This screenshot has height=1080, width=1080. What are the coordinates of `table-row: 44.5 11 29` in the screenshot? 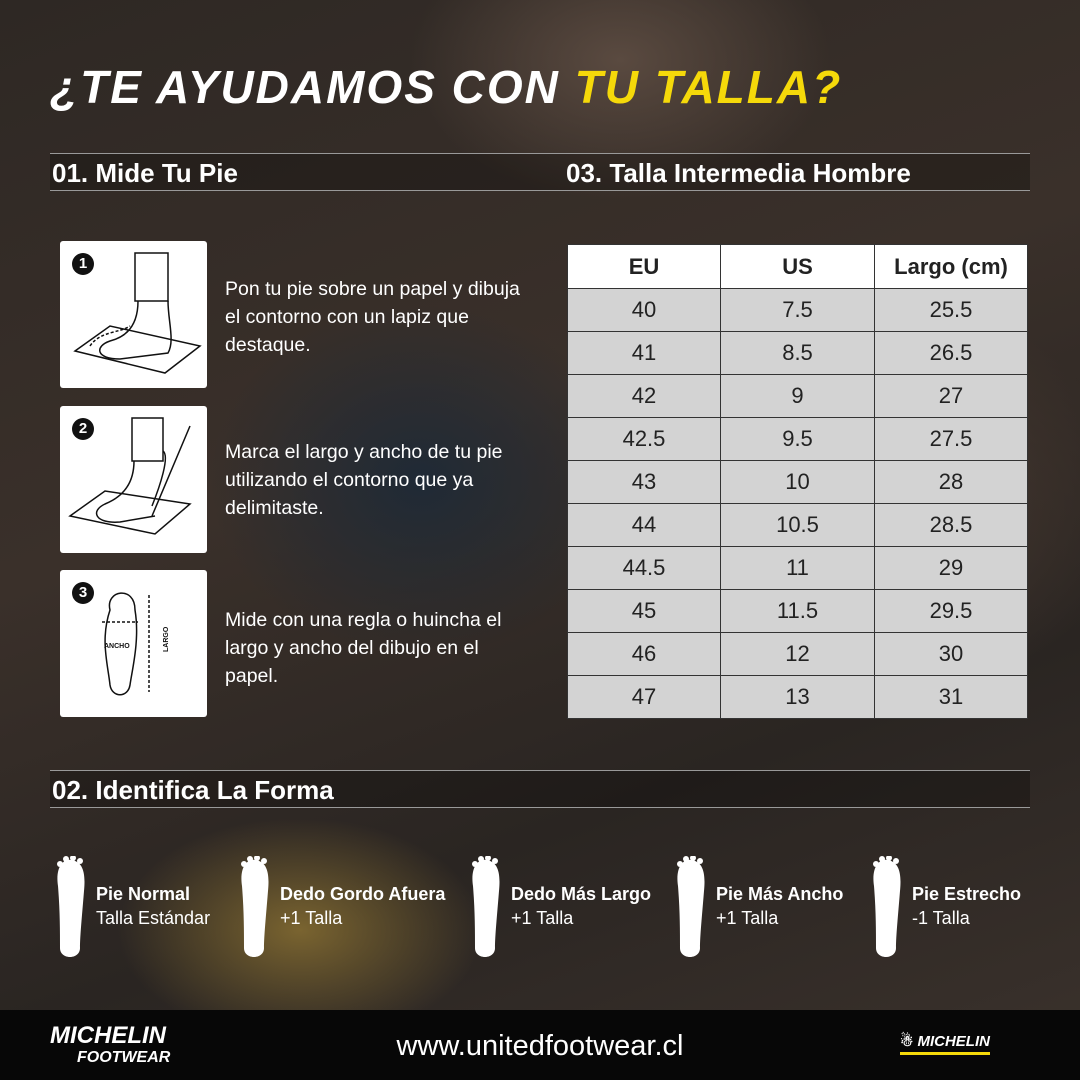 It's located at (797, 568).